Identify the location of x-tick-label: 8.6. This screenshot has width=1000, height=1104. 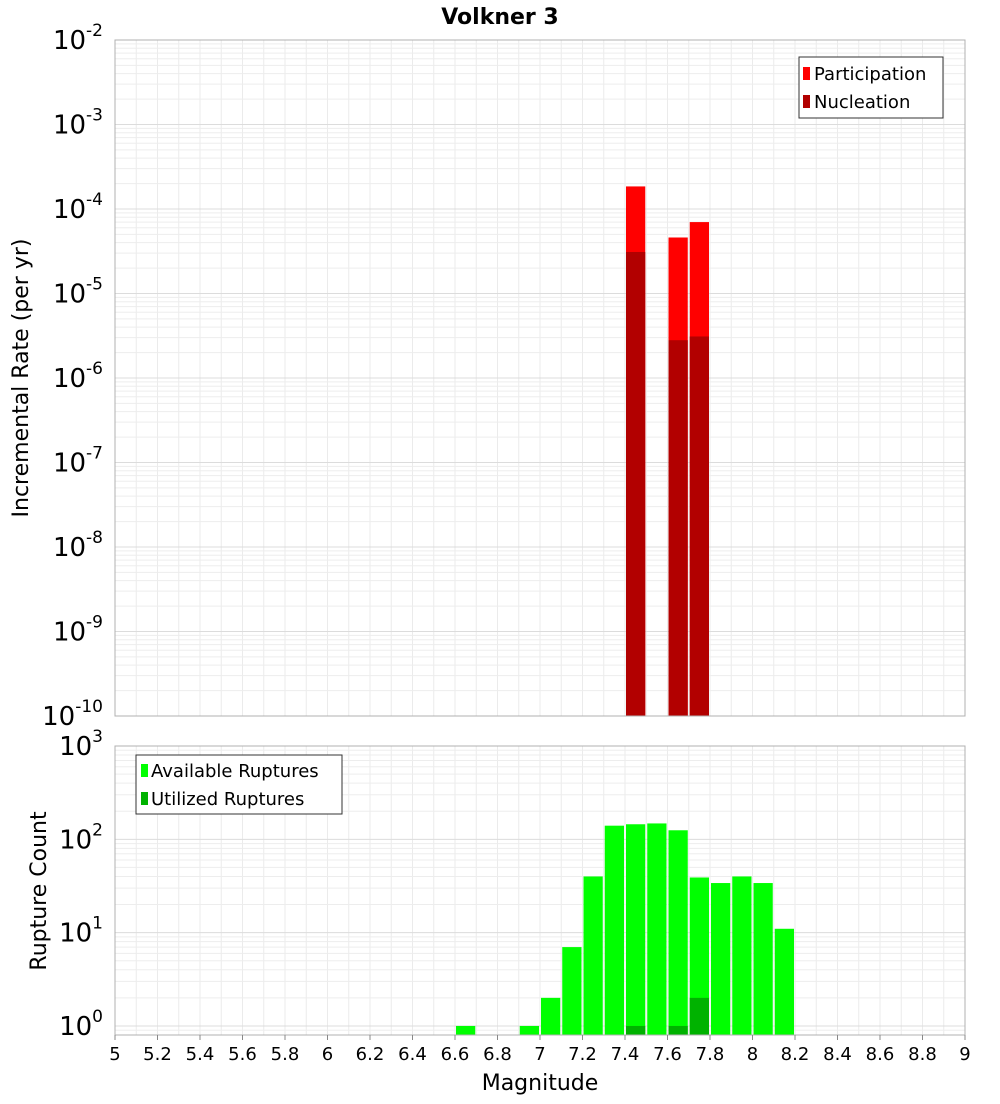
(880, 1054).